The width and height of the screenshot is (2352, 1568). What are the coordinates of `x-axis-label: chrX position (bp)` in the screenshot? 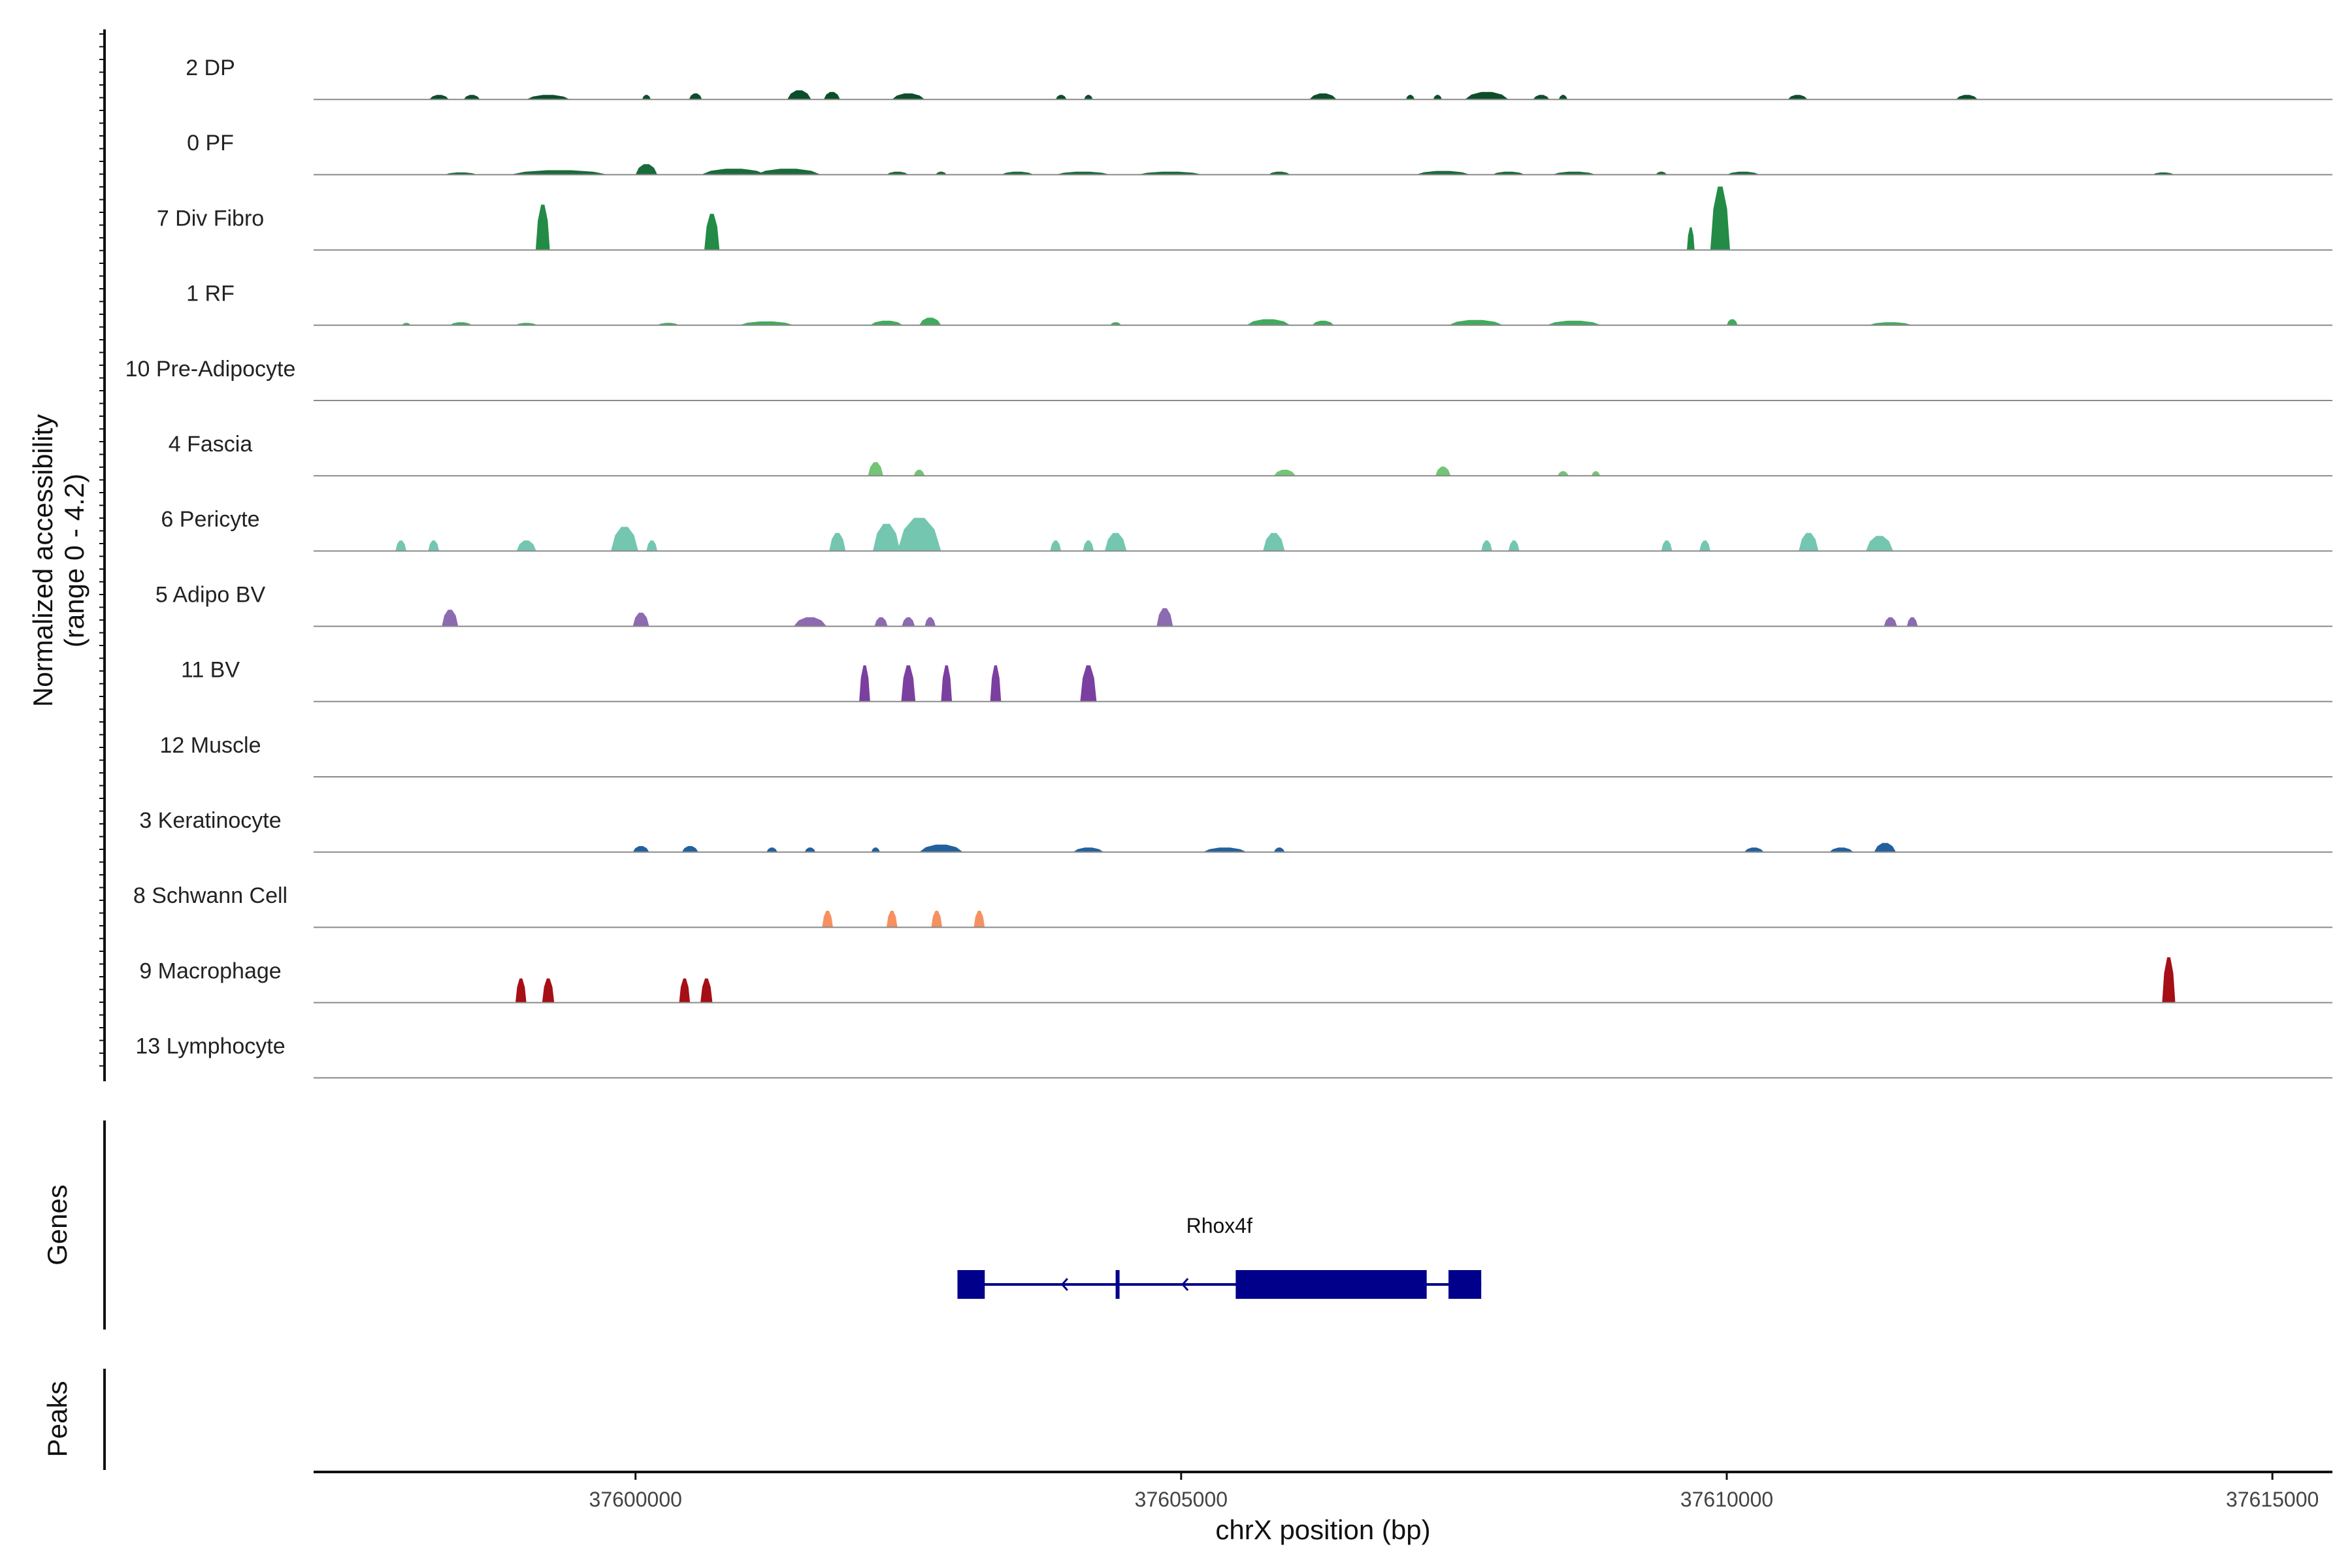 It's located at (1322, 1529).